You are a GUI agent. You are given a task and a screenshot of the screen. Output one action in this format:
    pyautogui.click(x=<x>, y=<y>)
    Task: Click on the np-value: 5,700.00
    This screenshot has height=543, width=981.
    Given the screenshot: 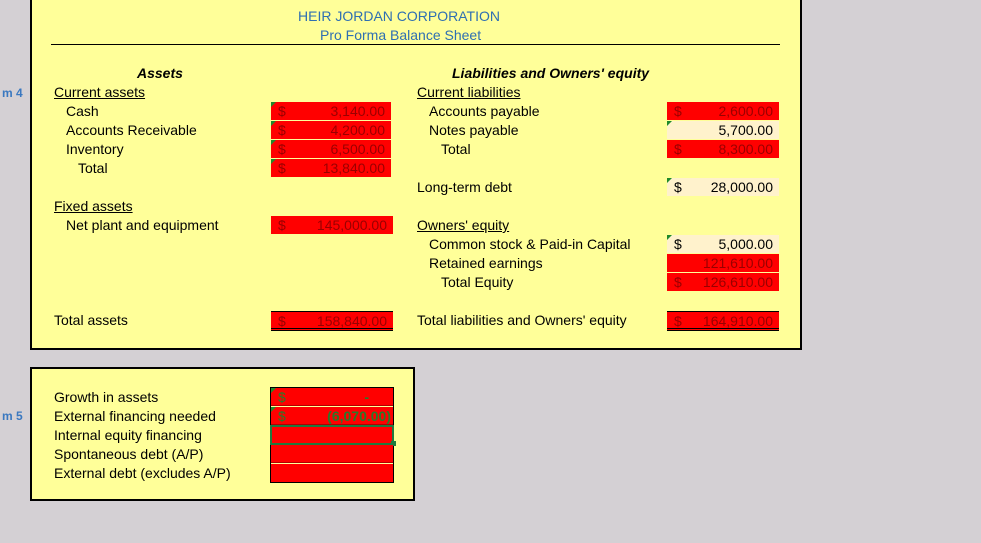 What is the action you would take?
    pyautogui.click(x=746, y=130)
    